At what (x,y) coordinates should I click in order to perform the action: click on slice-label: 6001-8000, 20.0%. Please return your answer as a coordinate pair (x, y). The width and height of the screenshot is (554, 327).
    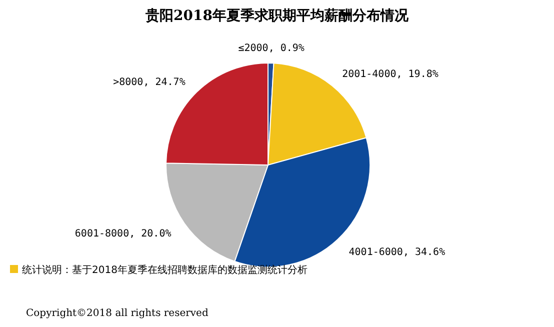
    Looking at the image, I should click on (123, 234).